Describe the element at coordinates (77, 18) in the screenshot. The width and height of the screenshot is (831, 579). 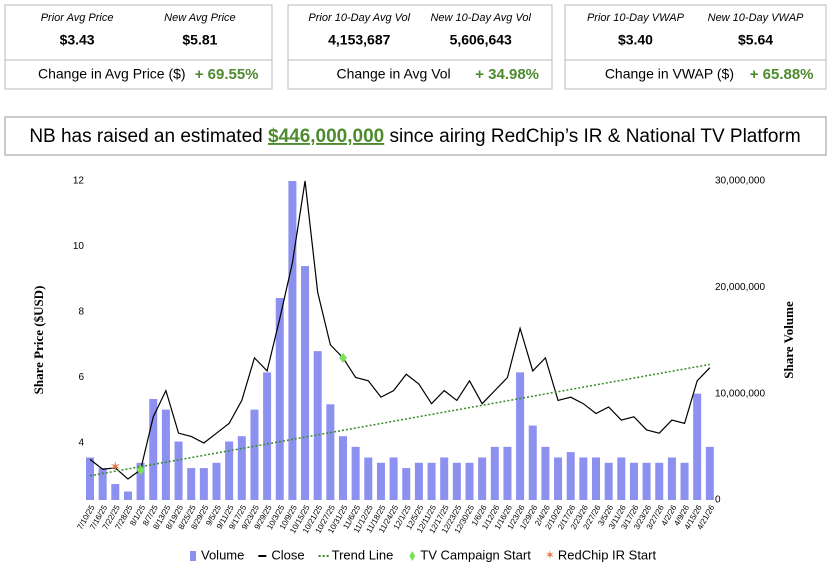
I see `stat-label: Prior Avg Price` at that location.